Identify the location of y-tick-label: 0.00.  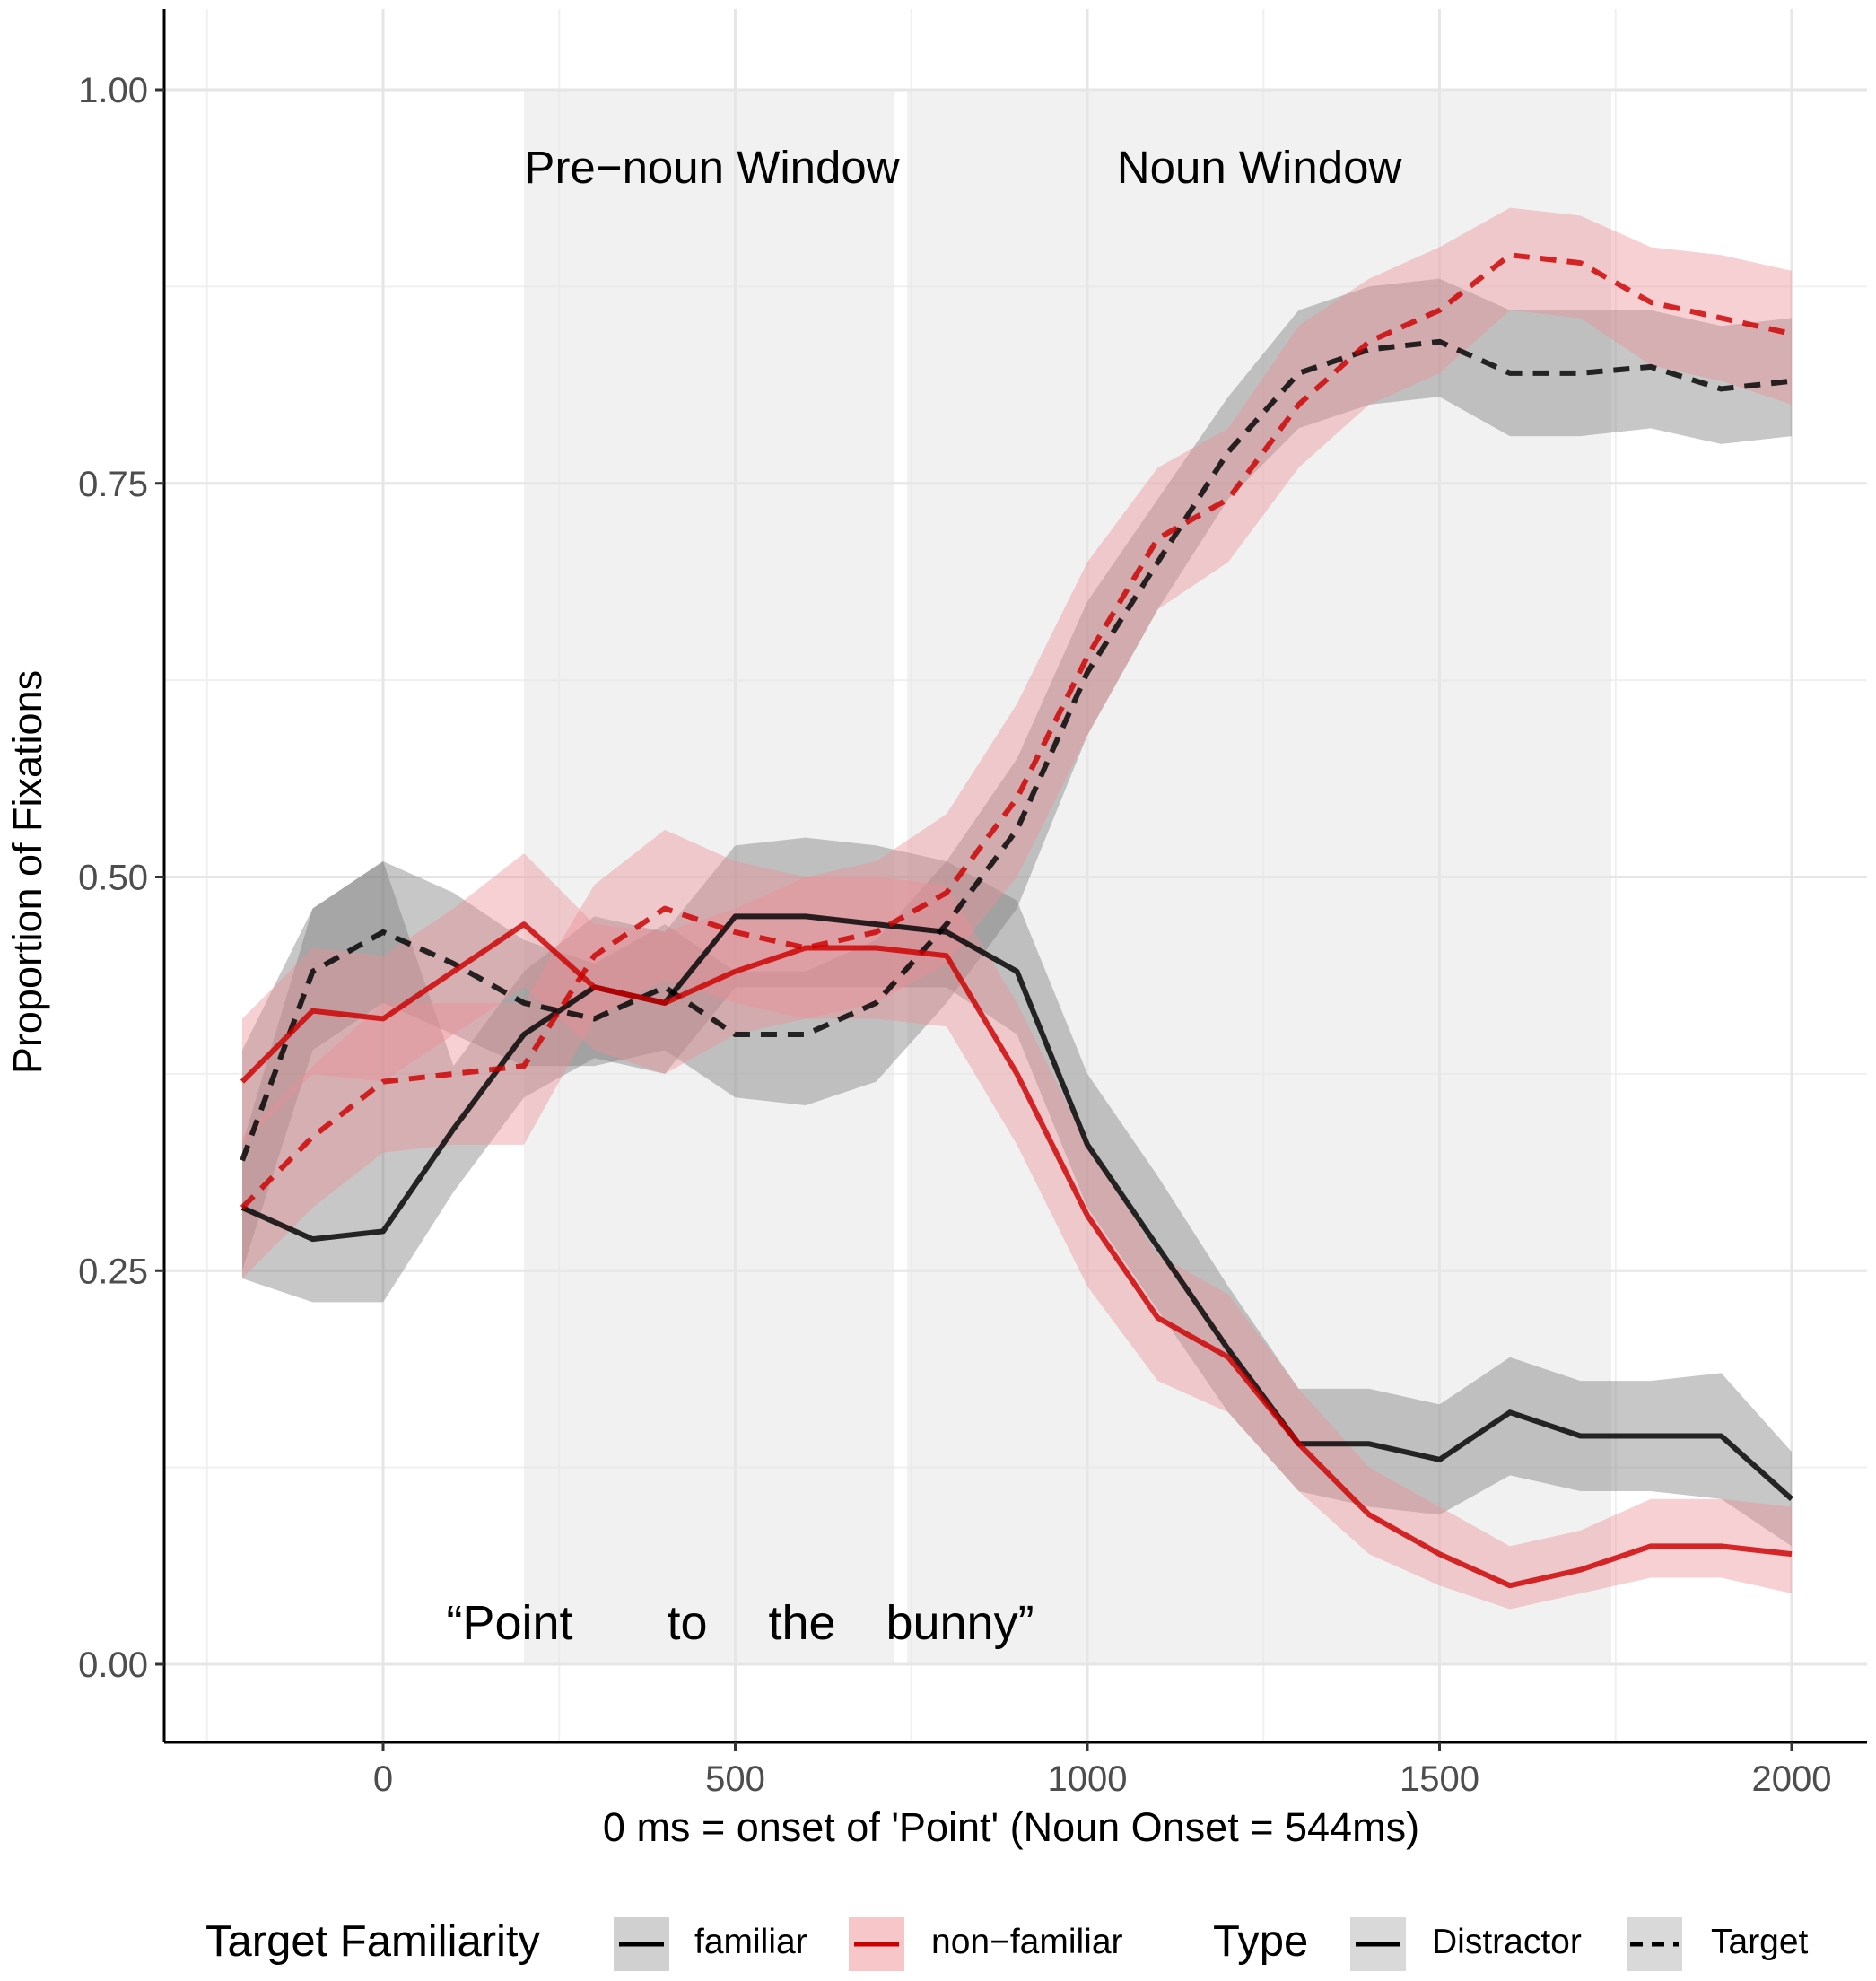
(113, 1665).